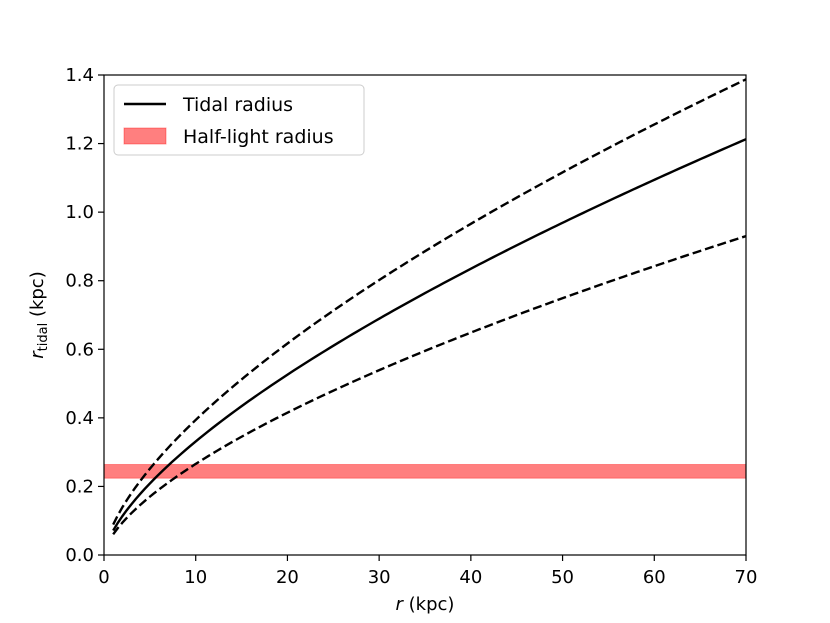  Describe the element at coordinates (287, 577) in the screenshot. I see `x-tick-label: 20` at that location.